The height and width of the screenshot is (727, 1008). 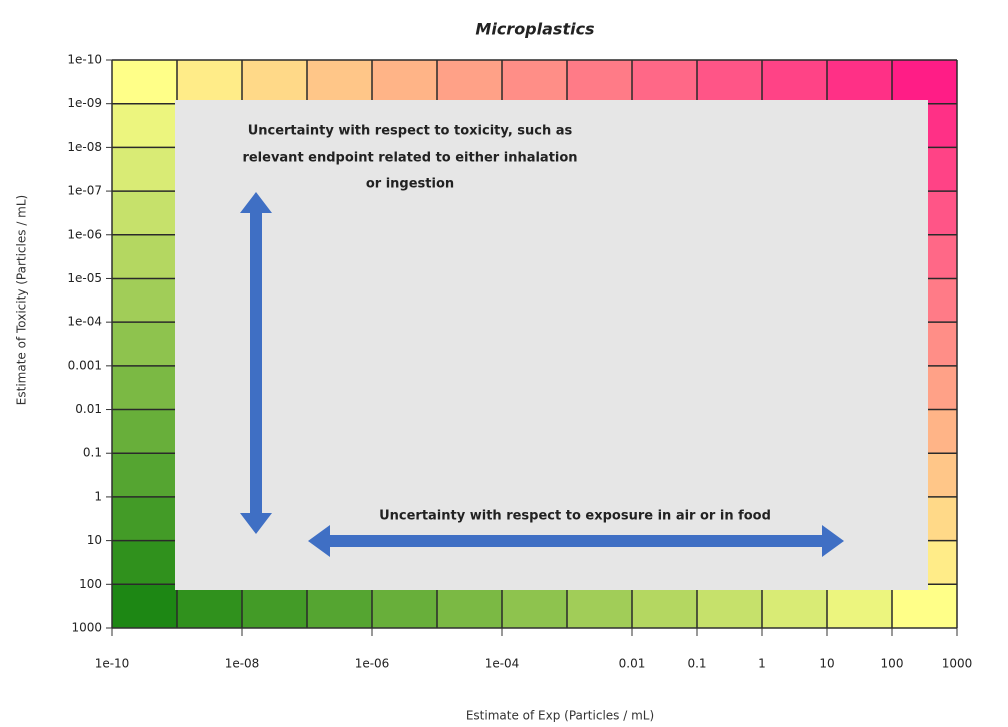 What do you see at coordinates (84, 278) in the screenshot?
I see `y-tick-label: 1e-05` at bounding box center [84, 278].